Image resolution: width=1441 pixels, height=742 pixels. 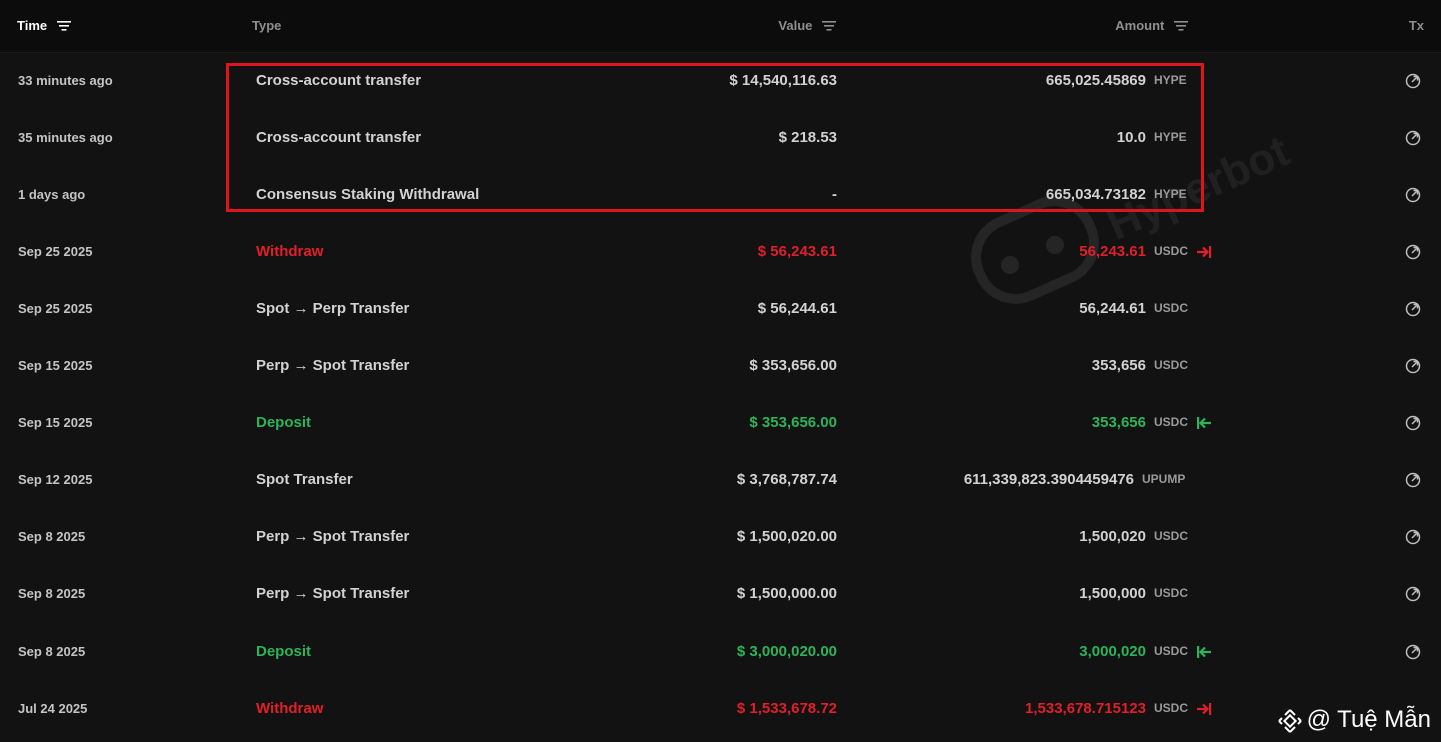 What do you see at coordinates (1289, 720) in the screenshot?
I see `binance-logo-icon` at bounding box center [1289, 720].